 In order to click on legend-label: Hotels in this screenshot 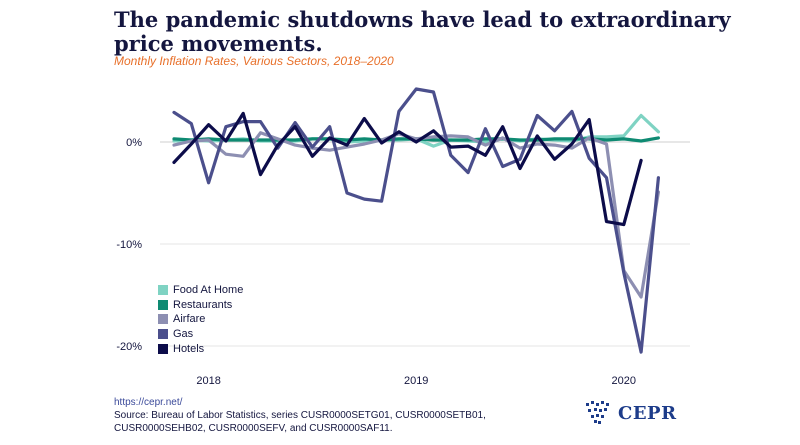, I will do `click(189, 348)`.